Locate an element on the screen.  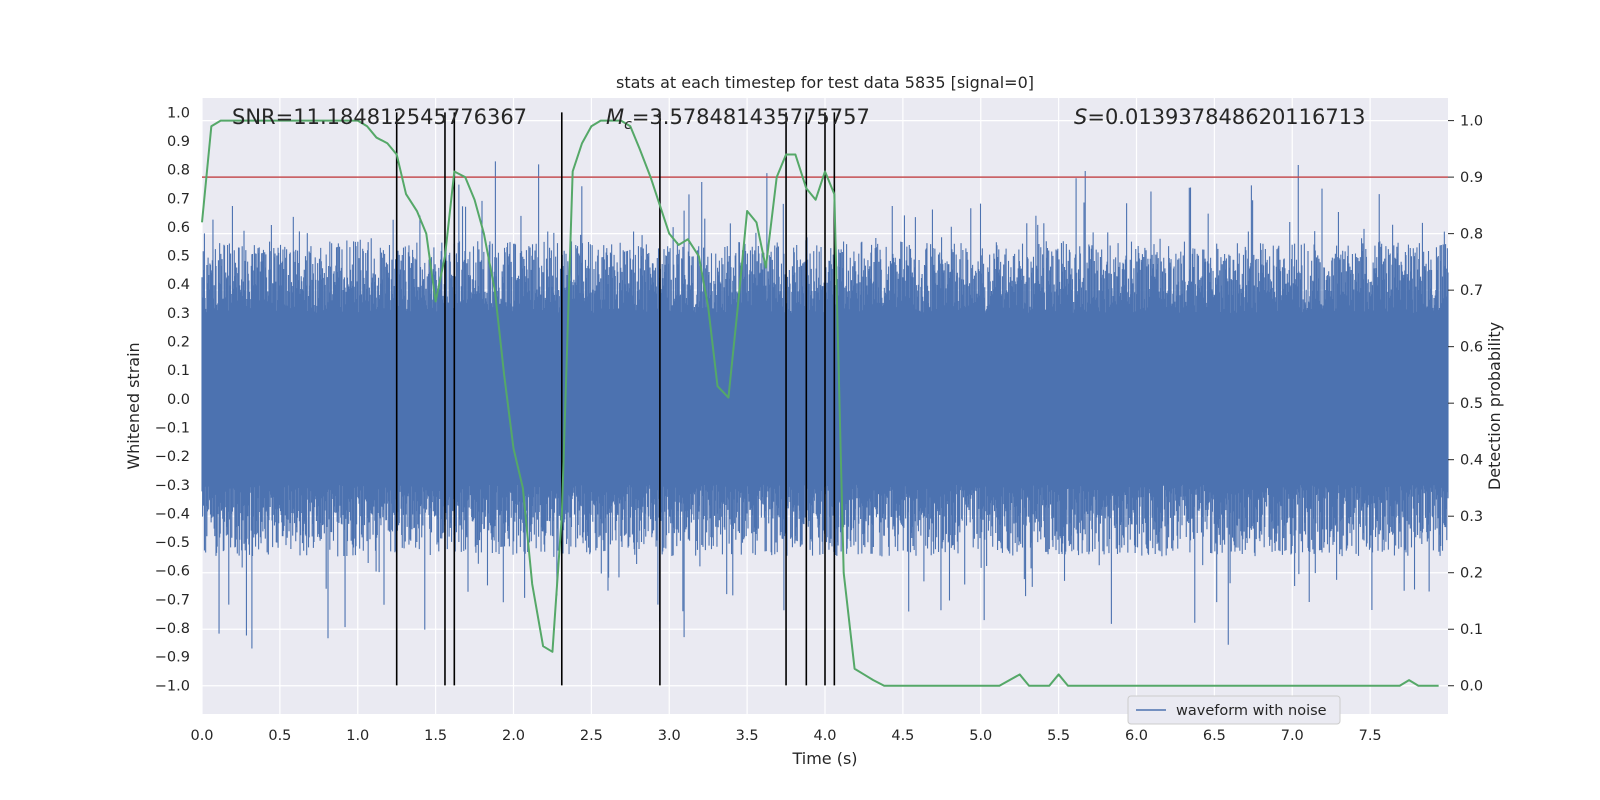
s-annotation: S=0.013937848620116713 is located at coordinates (1219, 117).